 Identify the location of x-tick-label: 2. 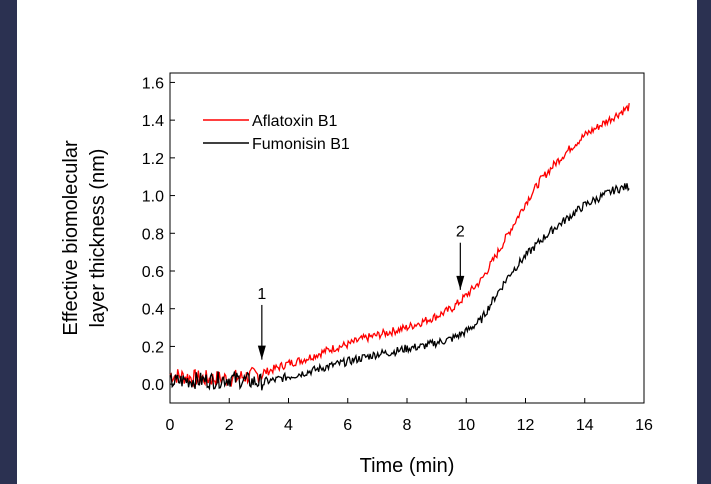
(229, 425).